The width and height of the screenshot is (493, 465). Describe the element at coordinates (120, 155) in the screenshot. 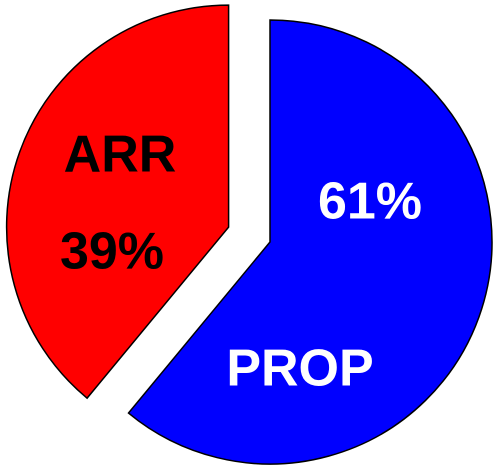

I see `slice-category-label: ARR` at that location.